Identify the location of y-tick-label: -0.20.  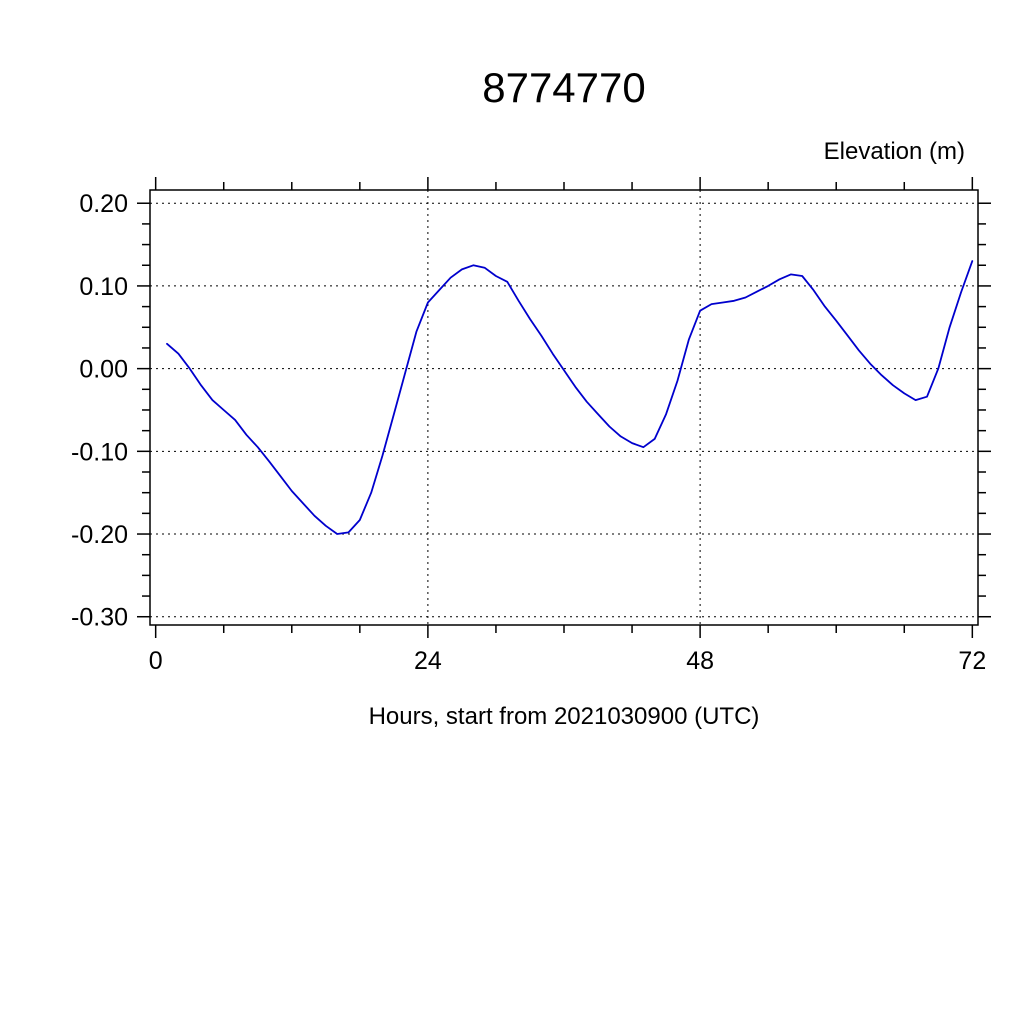
(99, 535).